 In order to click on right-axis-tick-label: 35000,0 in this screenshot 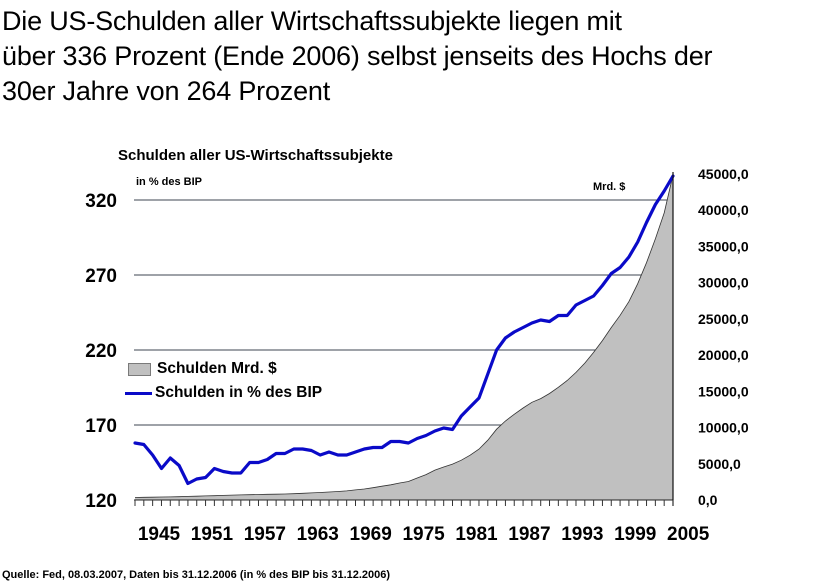, I will do `click(723, 246)`.